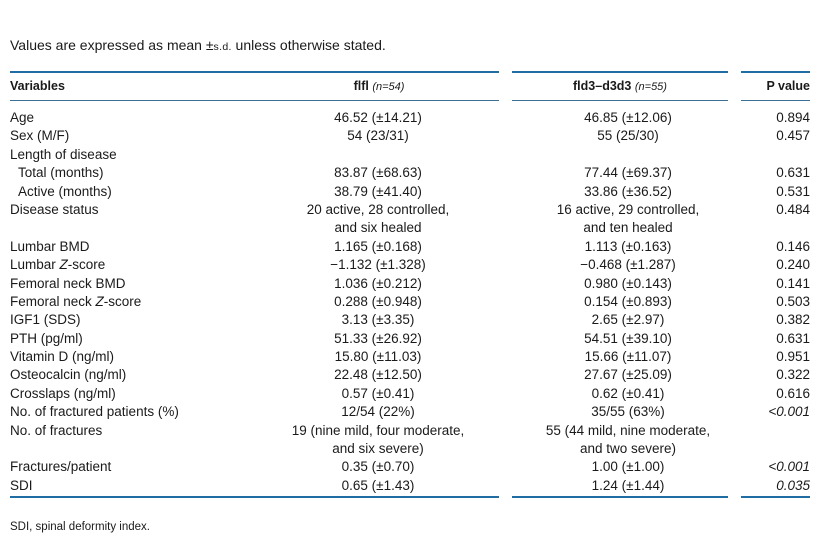  I want to click on group1-cell: and six healed, so click(378, 228).